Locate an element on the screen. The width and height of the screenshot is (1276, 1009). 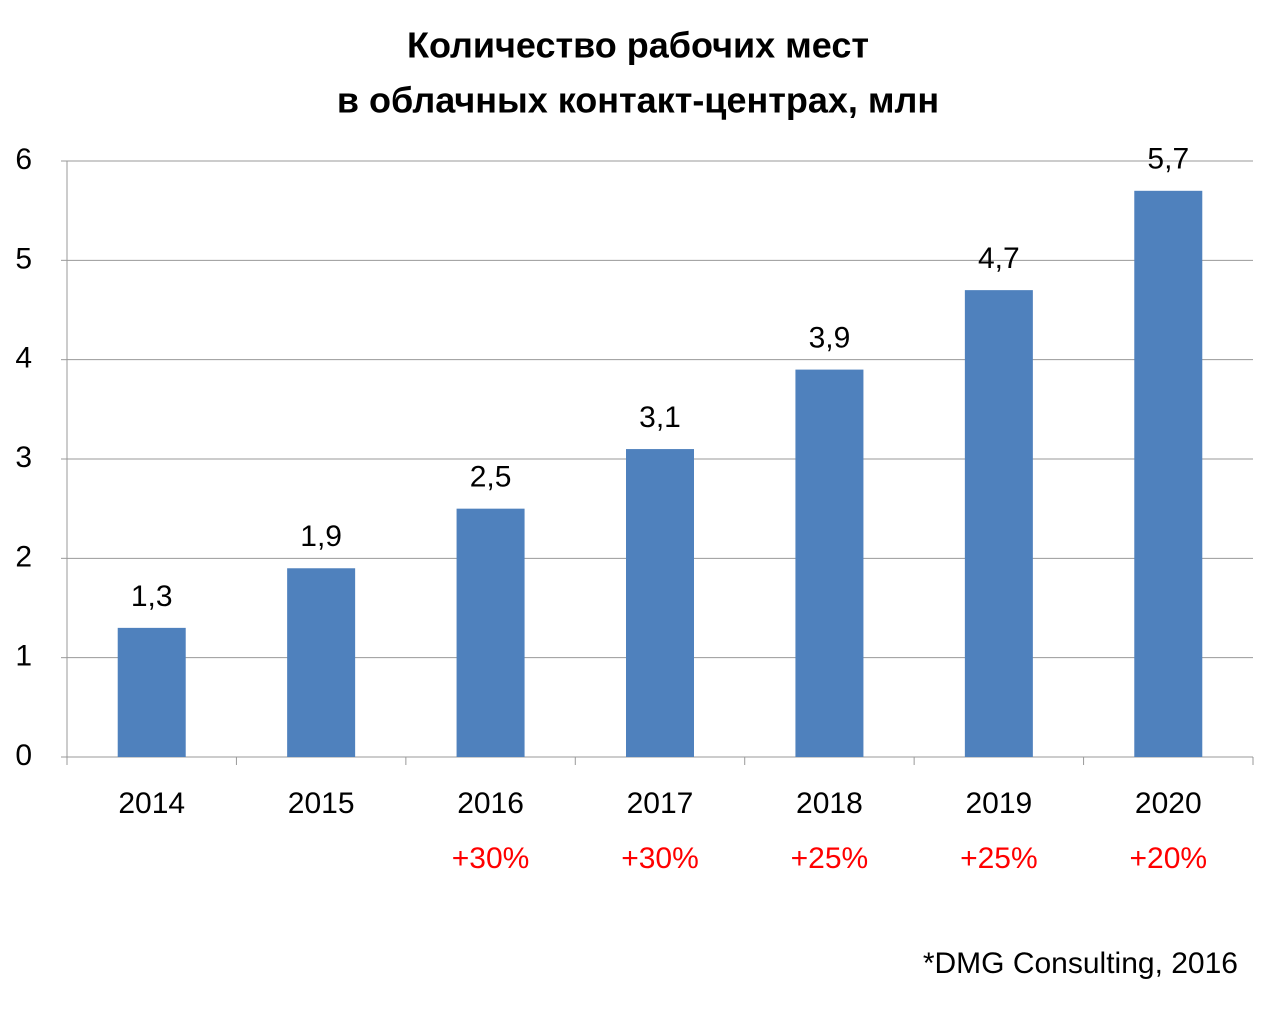
chart-title: в облачных контакт-центрах, млн is located at coordinates (638, 100).